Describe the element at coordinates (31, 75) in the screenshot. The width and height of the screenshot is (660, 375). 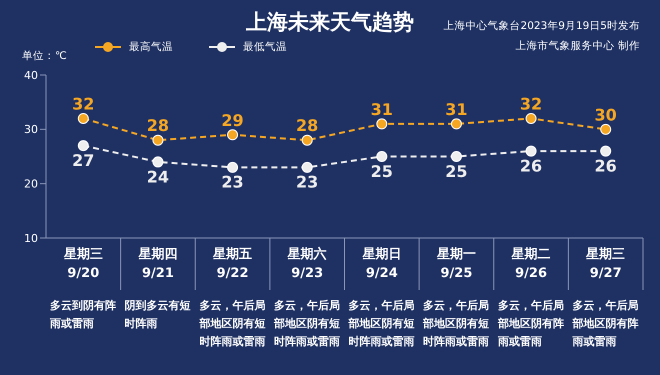
I see `y-tick-label: 40` at that location.